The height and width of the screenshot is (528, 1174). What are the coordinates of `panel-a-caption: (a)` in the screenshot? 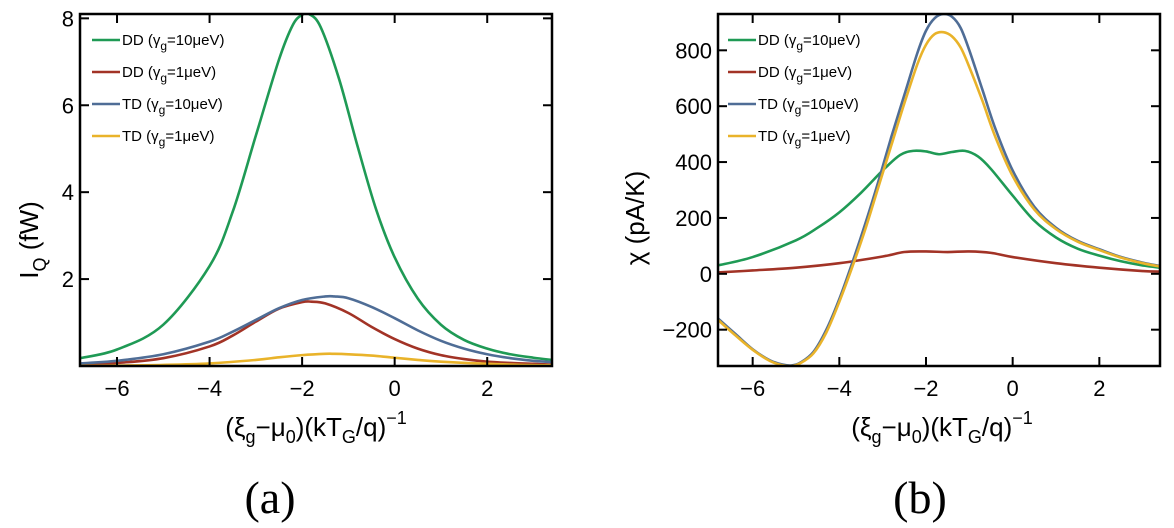 It's located at (269, 497).